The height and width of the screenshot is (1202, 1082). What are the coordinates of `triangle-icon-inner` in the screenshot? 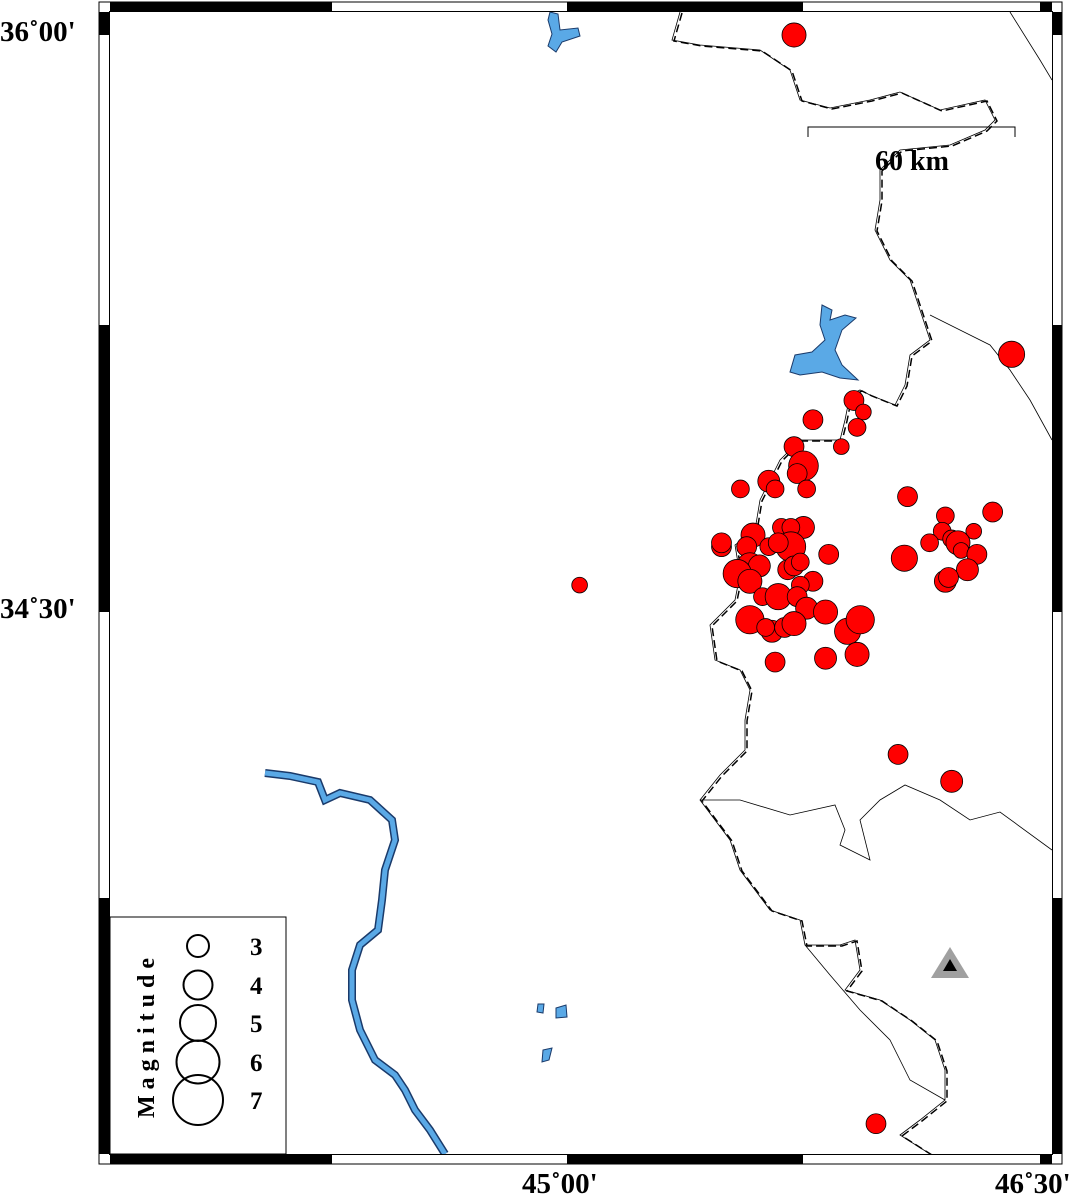 It's located at (950, 965).